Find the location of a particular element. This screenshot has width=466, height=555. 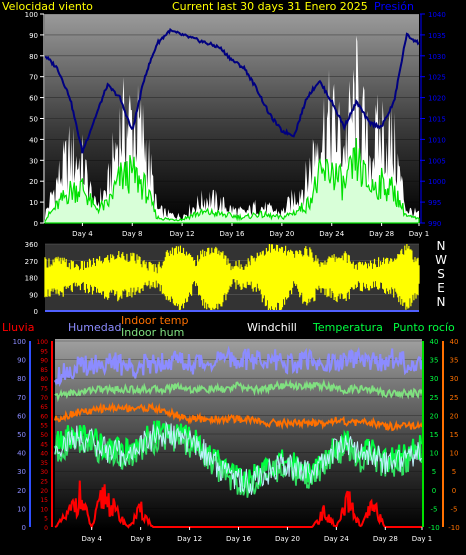

humidity-tick-label: 10 is located at coordinates (21, 509).